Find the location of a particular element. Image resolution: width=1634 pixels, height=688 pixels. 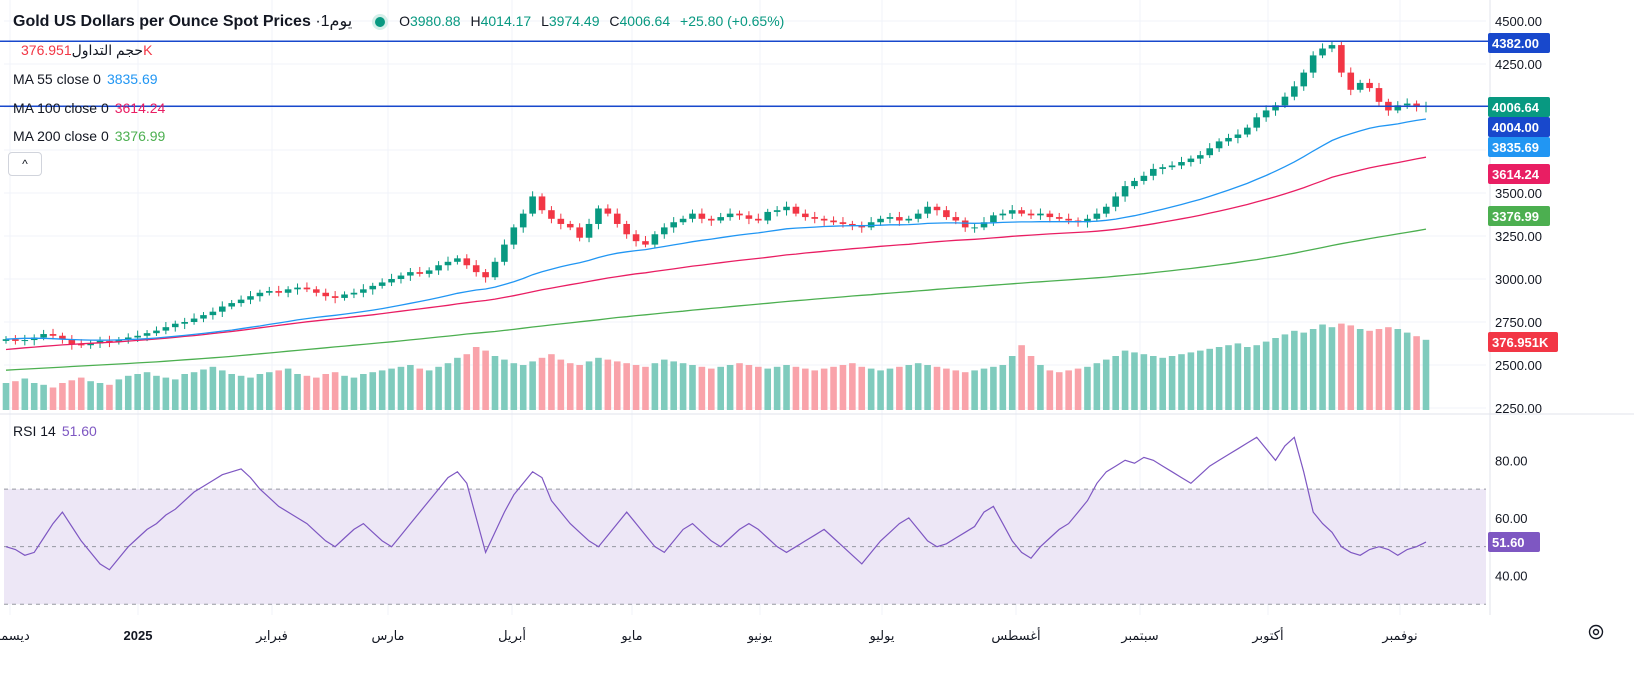

ma100-legend: MA 100 close 0 3614.24 is located at coordinates (89, 108).